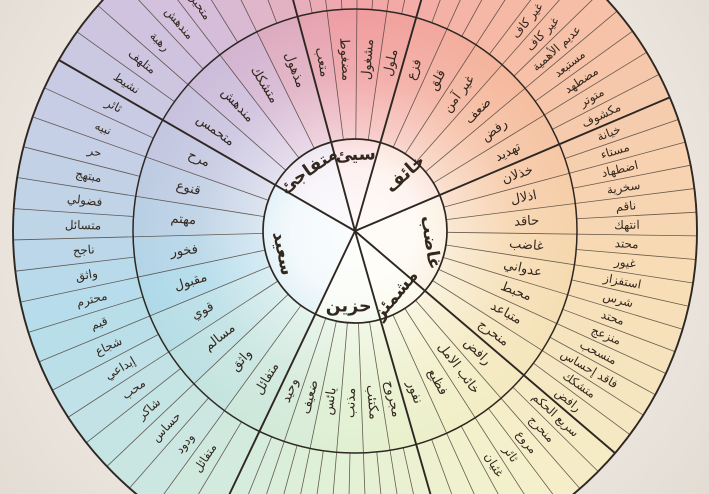 This screenshot has width=709, height=494. What do you see at coordinates (189, 188) in the screenshot?
I see `middle-emotion-label: قنوع` at bounding box center [189, 188].